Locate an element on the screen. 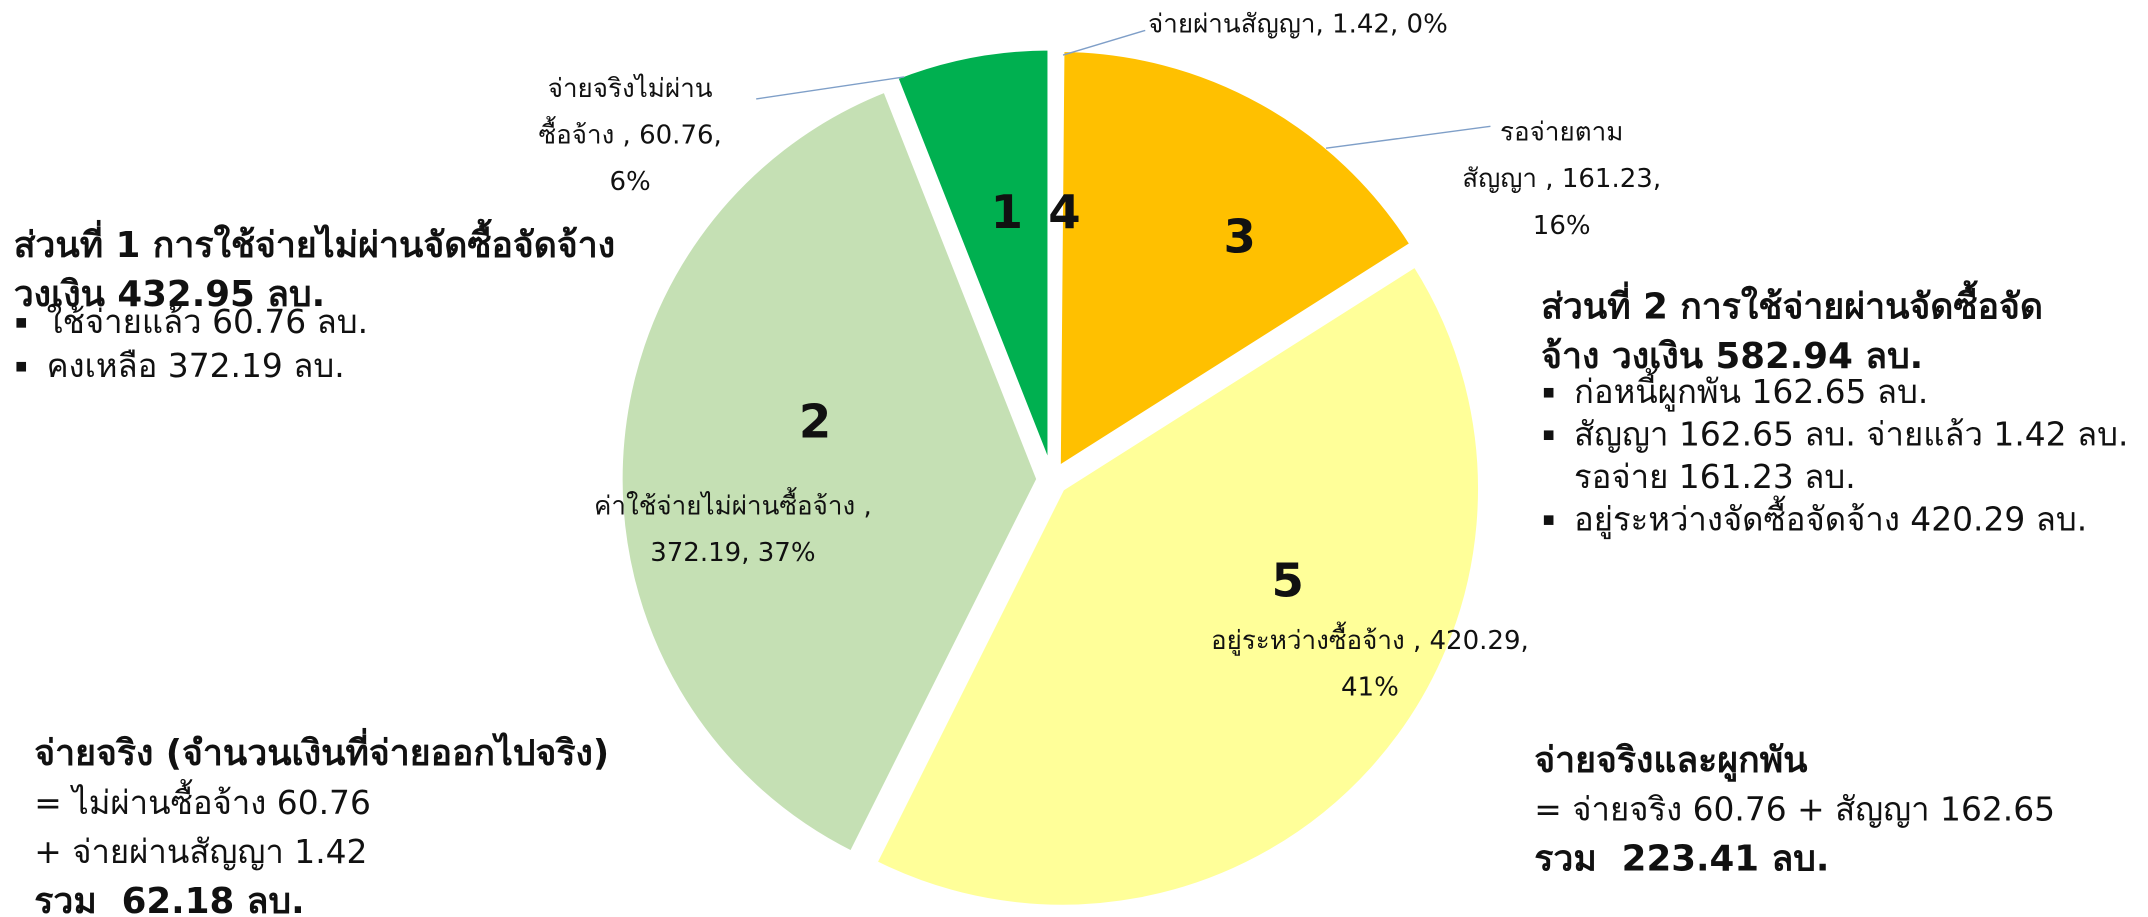 The image size is (2148, 917). annotation-line: จ้าง วงเงิน 582.94 ลบ. is located at coordinates (1732, 356).